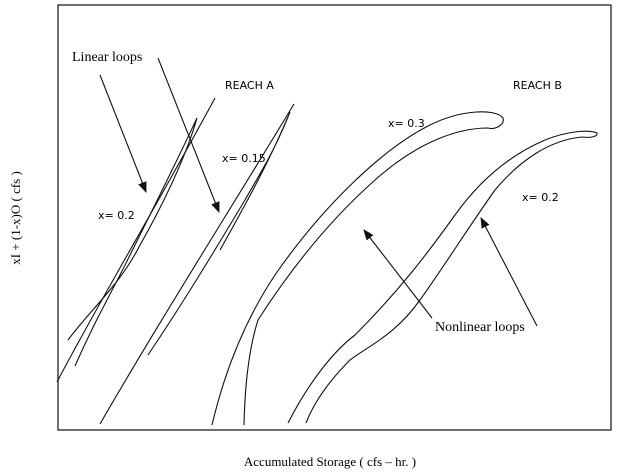 Image resolution: width=623 pixels, height=475 pixels. Describe the element at coordinates (406, 123) in the screenshot. I see `label: x= 0.3` at that location.